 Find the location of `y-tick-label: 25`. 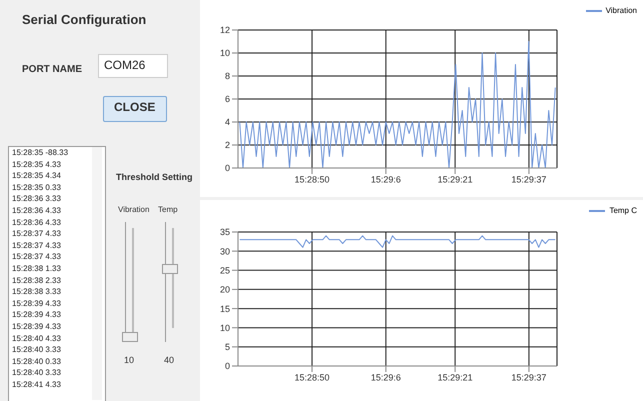

y-tick-label: 25 is located at coordinates (225, 270).